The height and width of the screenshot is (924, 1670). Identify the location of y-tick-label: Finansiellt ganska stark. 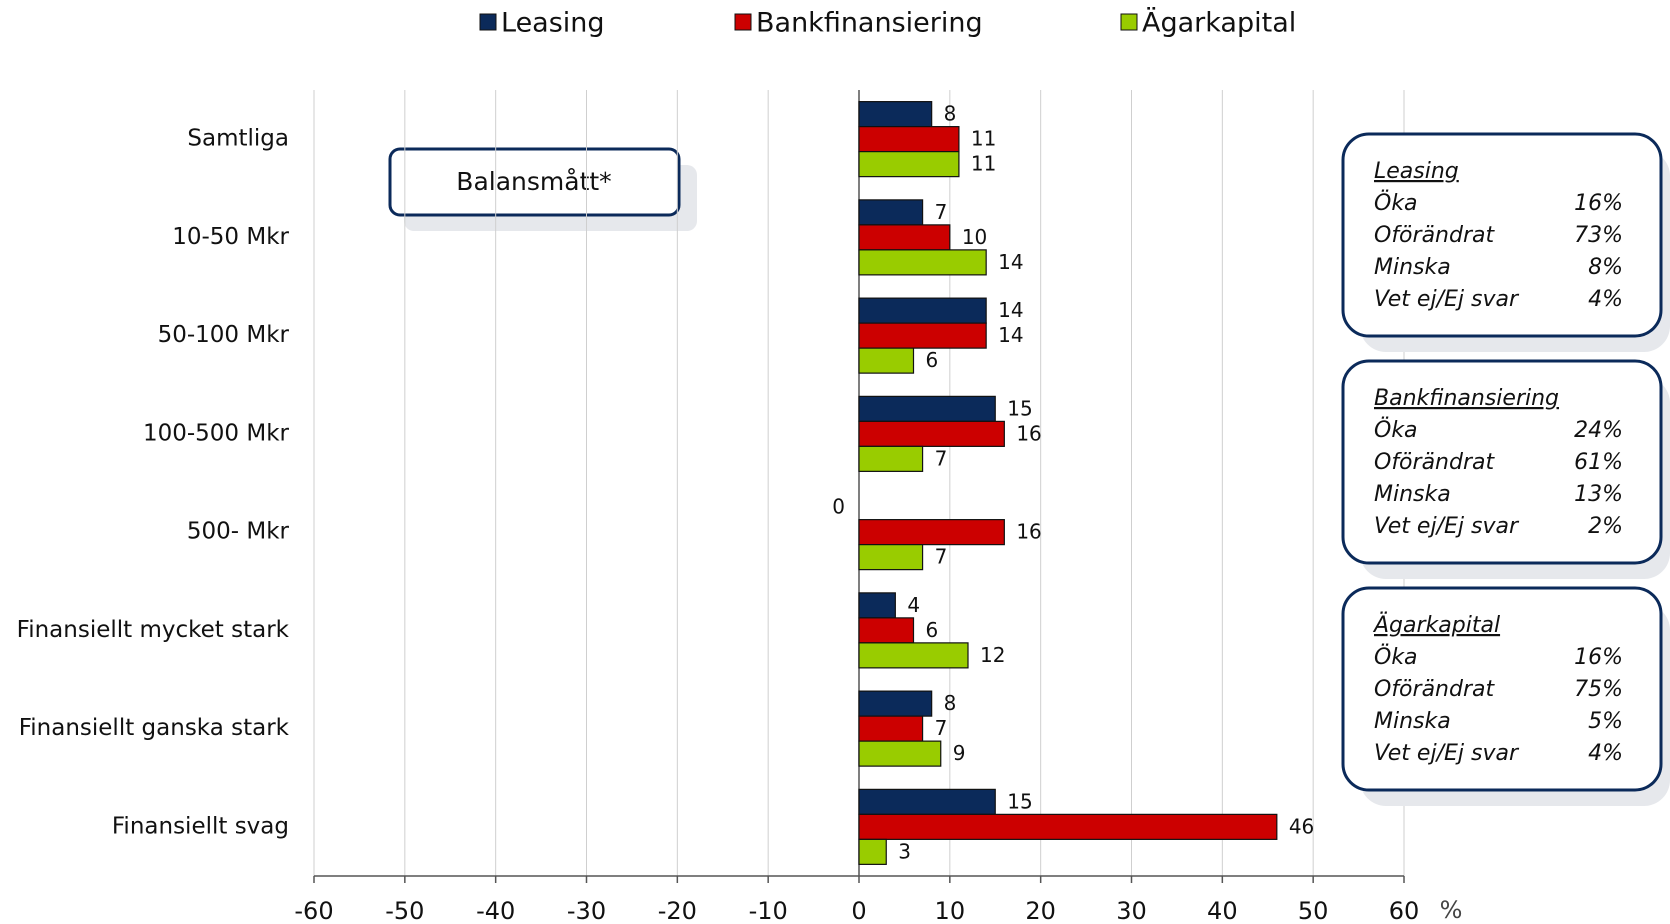
(154, 728).